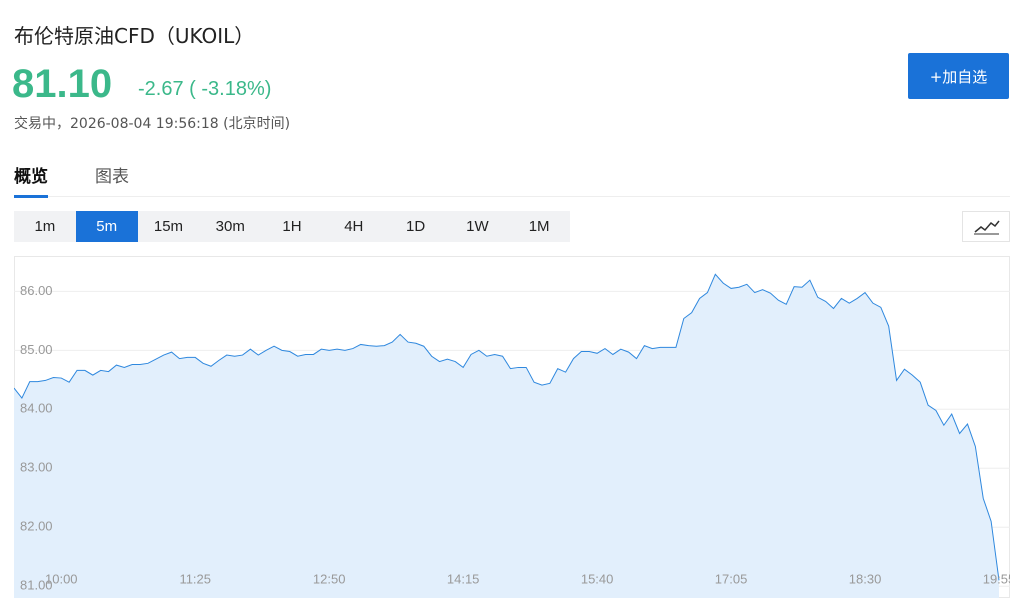  Describe the element at coordinates (865, 578) in the screenshot. I see `x-tick-label: 18:30` at that location.